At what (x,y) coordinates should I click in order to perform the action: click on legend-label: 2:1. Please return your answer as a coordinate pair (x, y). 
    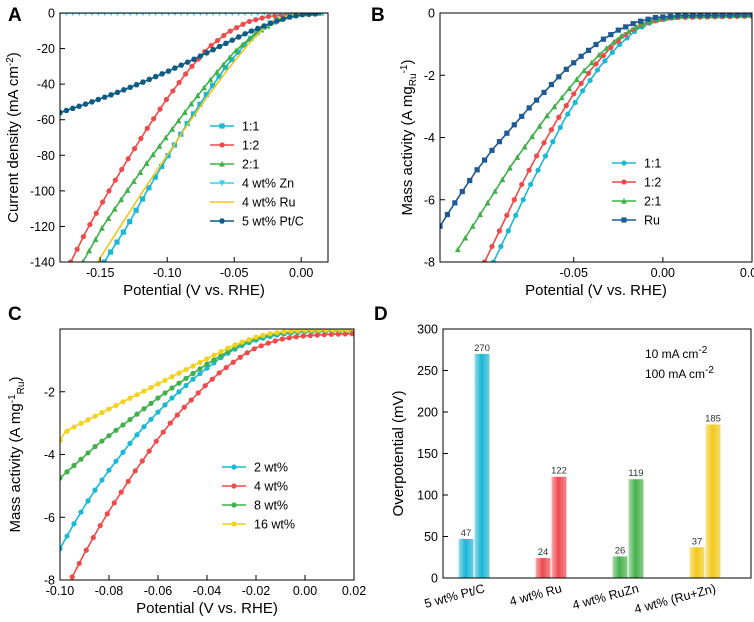
    Looking at the image, I should click on (250, 165).